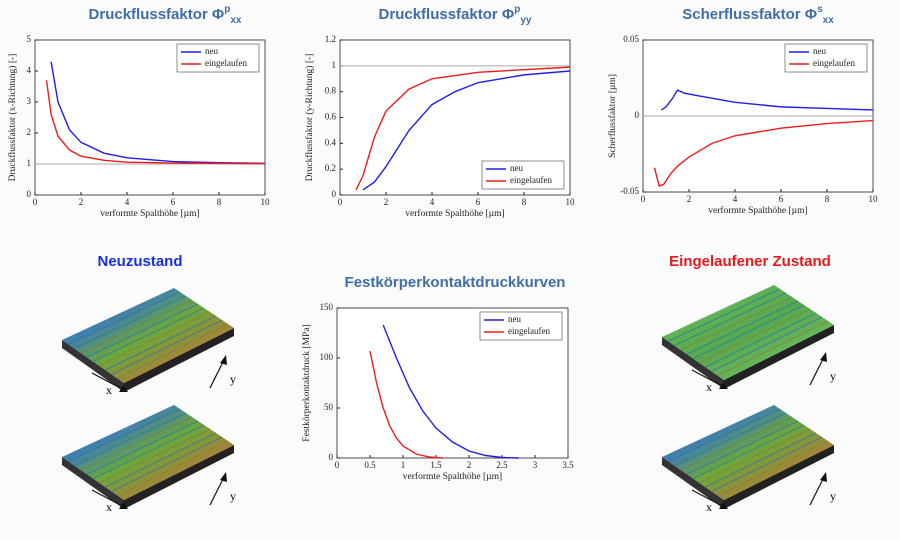  I want to click on y-tick-label: 0.8, so click(331, 91).